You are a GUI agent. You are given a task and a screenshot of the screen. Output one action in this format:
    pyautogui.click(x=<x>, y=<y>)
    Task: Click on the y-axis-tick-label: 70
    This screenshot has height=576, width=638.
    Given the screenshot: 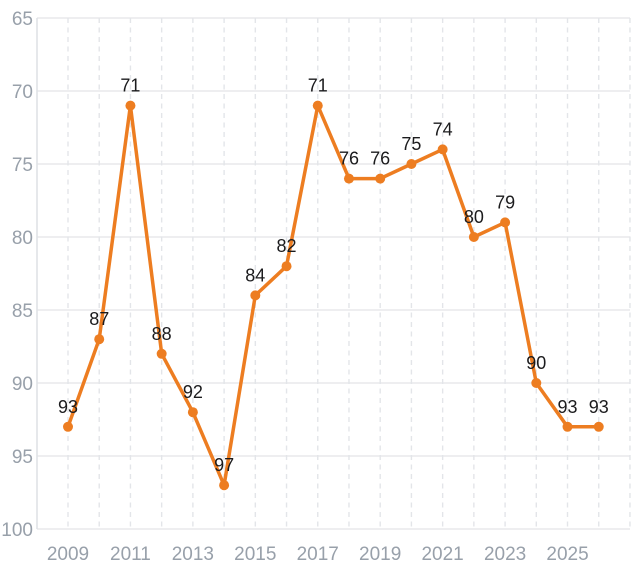 What is the action you would take?
    pyautogui.click(x=22, y=92)
    